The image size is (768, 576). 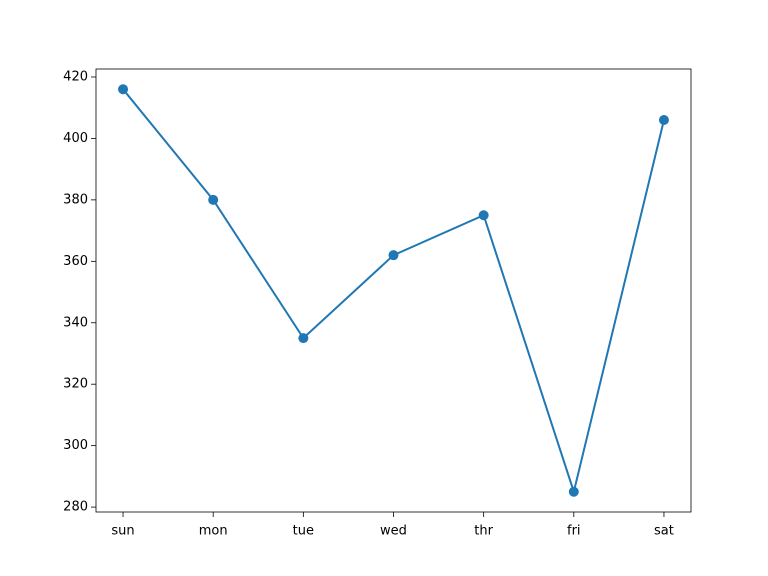 I want to click on y-tick-label: 420, so click(x=75, y=76).